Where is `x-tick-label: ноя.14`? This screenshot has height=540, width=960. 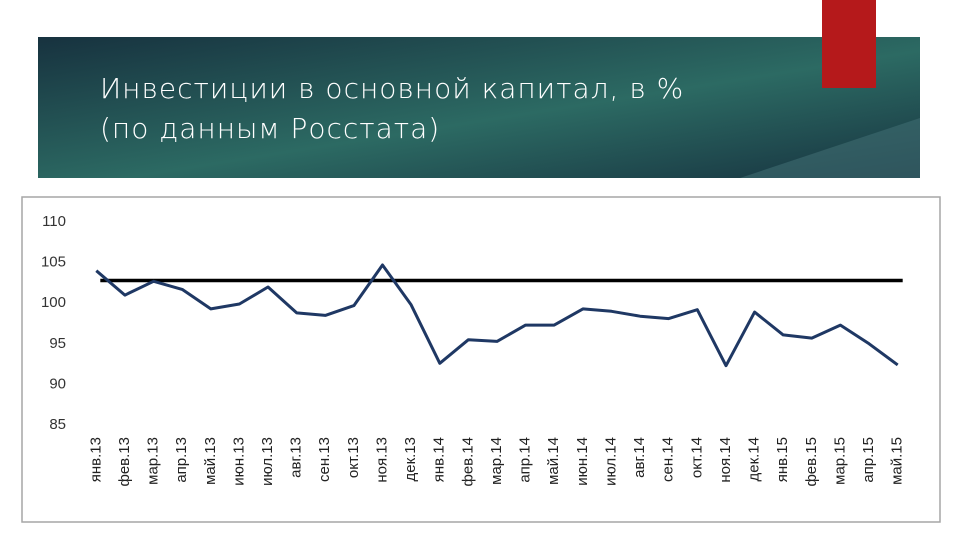
x-tick-label: ноя.14 is located at coordinates (725, 460).